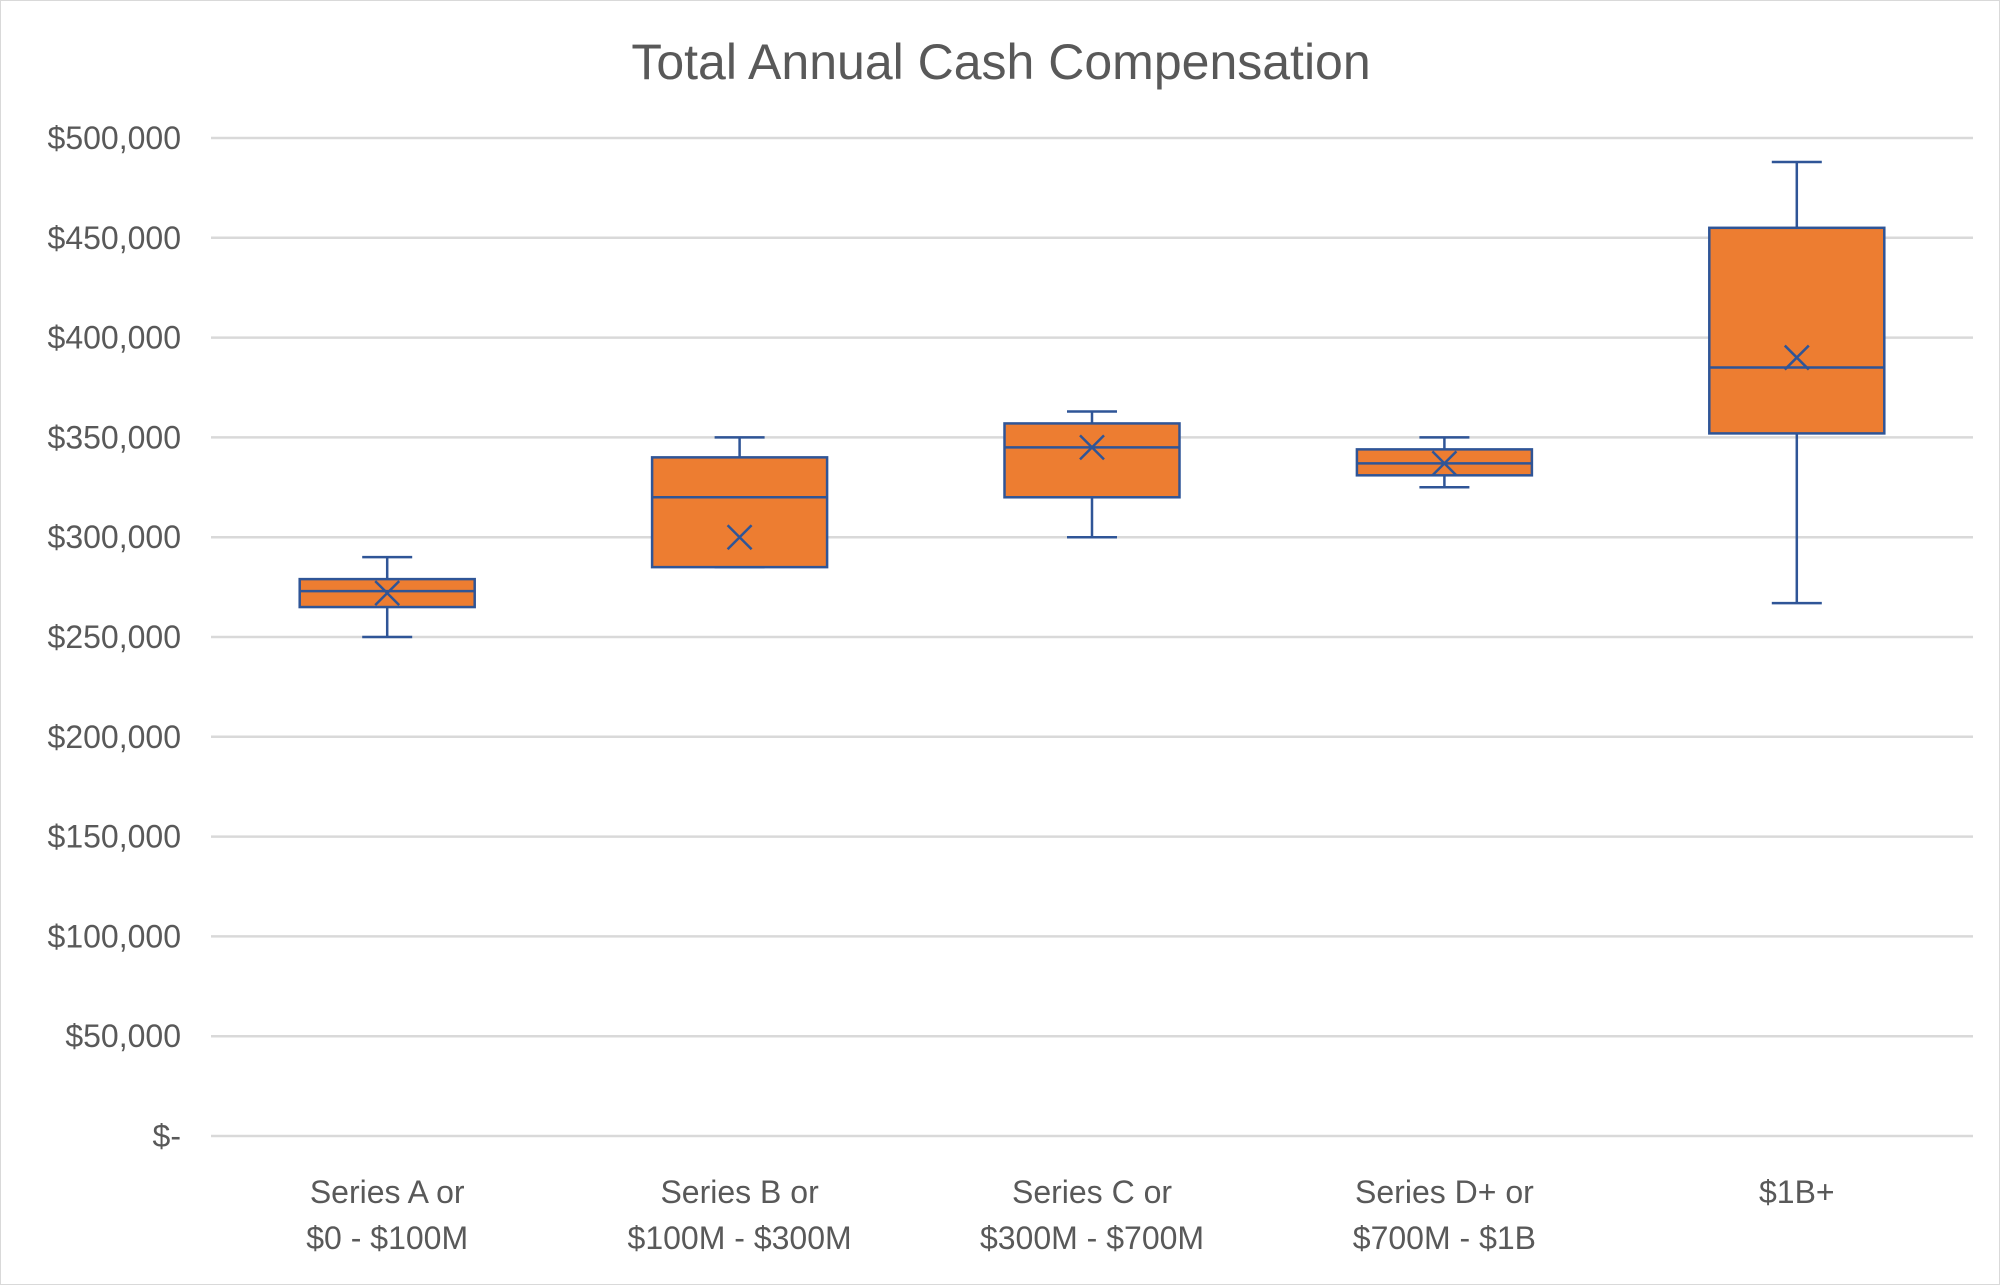 This screenshot has width=2000, height=1286. Describe the element at coordinates (114, 737) in the screenshot. I see `y-tick-label: $200,000` at that location.